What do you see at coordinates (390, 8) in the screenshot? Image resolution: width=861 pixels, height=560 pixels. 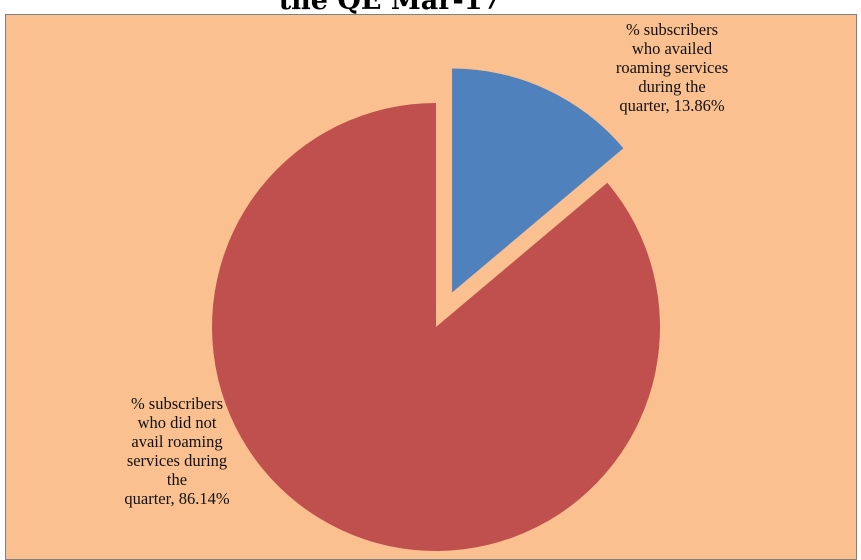 I see `chart-title: the QE Mar-17` at bounding box center [390, 8].